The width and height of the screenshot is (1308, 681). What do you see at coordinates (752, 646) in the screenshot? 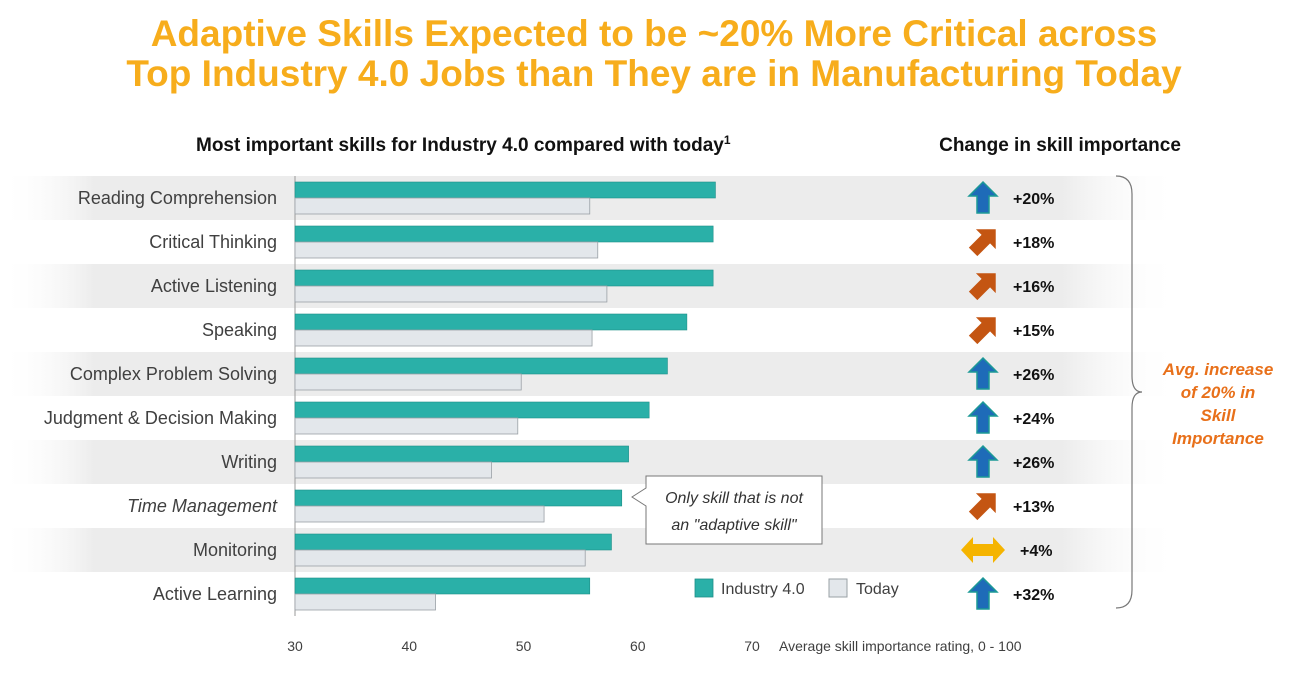
I see `x-tick-label: 70` at bounding box center [752, 646].